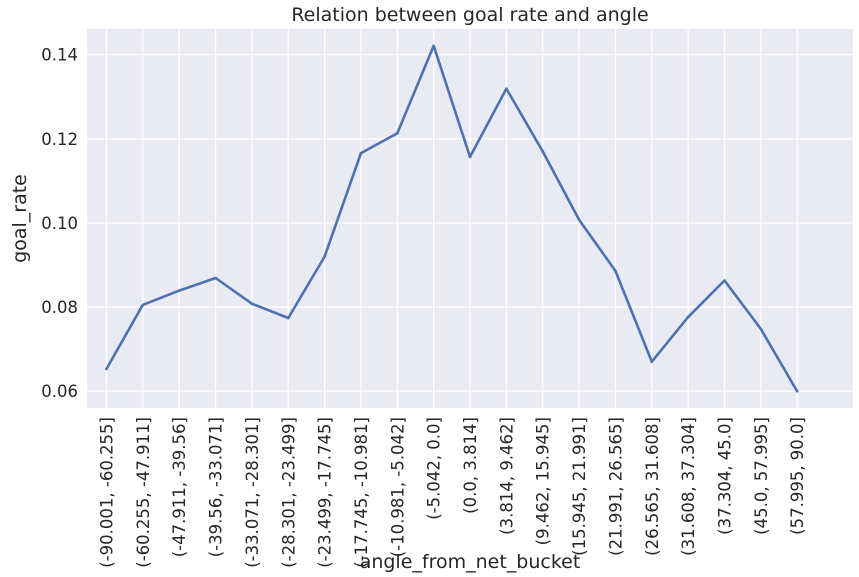 The height and width of the screenshot is (577, 859). Describe the element at coordinates (59, 55) in the screenshot. I see `y-tick-label: 0.14` at that location.